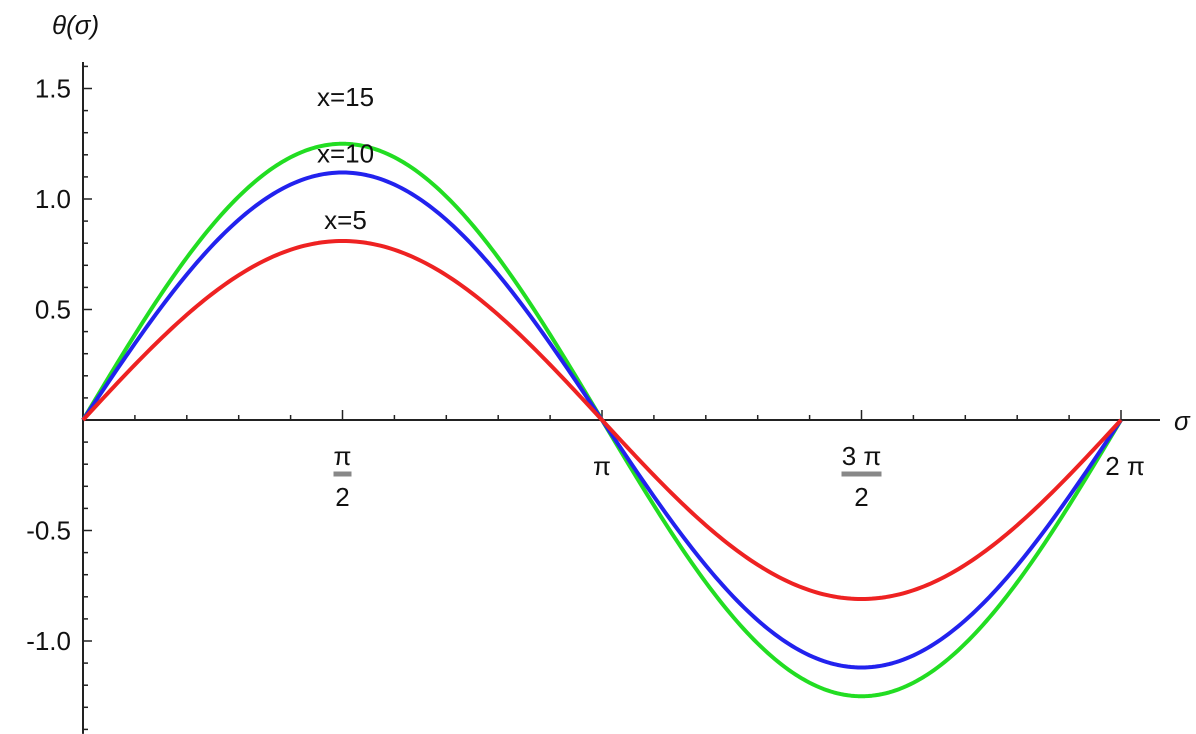 Image resolution: width=1196 pixels, height=734 pixels. What do you see at coordinates (345, 153) in the screenshot?
I see `curve-label-x-10: x=10` at bounding box center [345, 153].